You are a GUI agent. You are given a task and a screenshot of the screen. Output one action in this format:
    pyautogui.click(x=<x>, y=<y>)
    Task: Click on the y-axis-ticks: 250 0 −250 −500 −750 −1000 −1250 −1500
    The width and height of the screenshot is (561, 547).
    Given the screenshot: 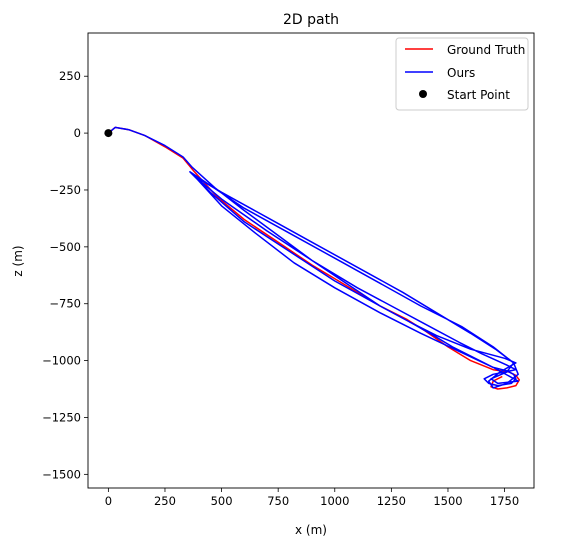 What is the action you would take?
    pyautogui.click(x=65, y=275)
    